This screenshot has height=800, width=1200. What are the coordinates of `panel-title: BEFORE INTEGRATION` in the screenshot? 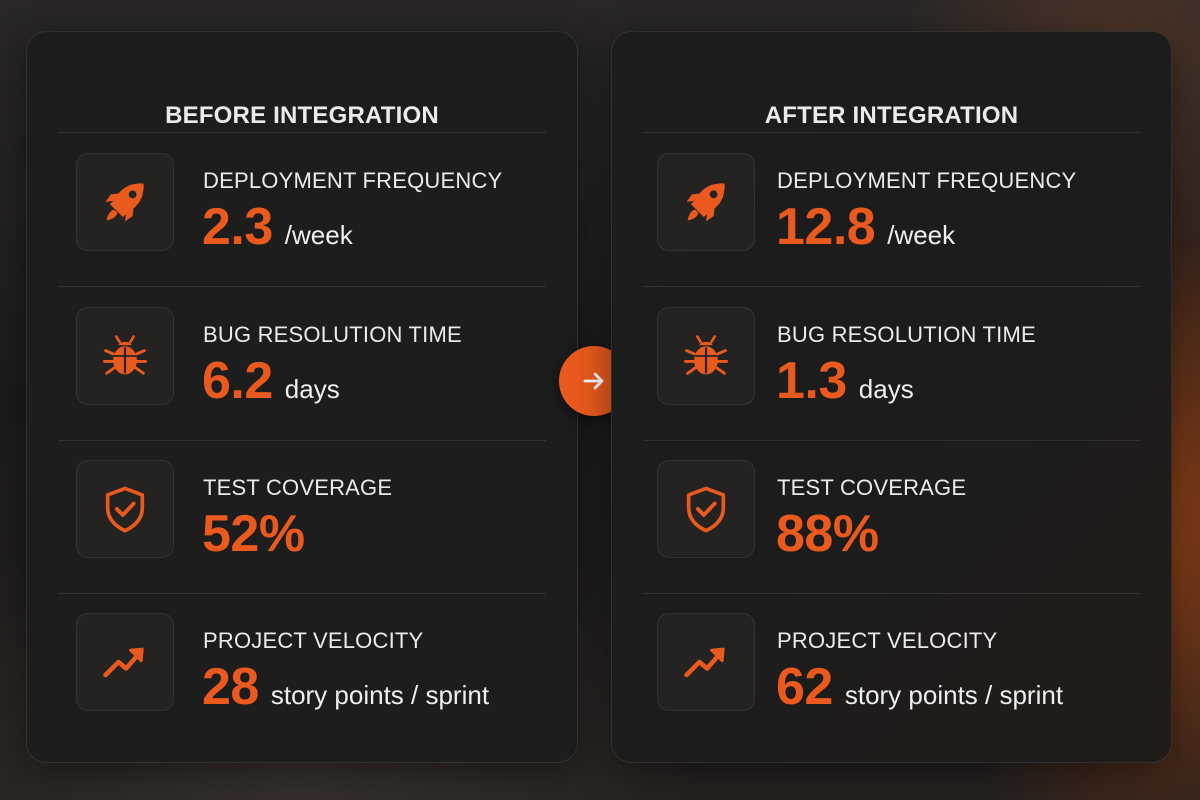 It's located at (302, 115).